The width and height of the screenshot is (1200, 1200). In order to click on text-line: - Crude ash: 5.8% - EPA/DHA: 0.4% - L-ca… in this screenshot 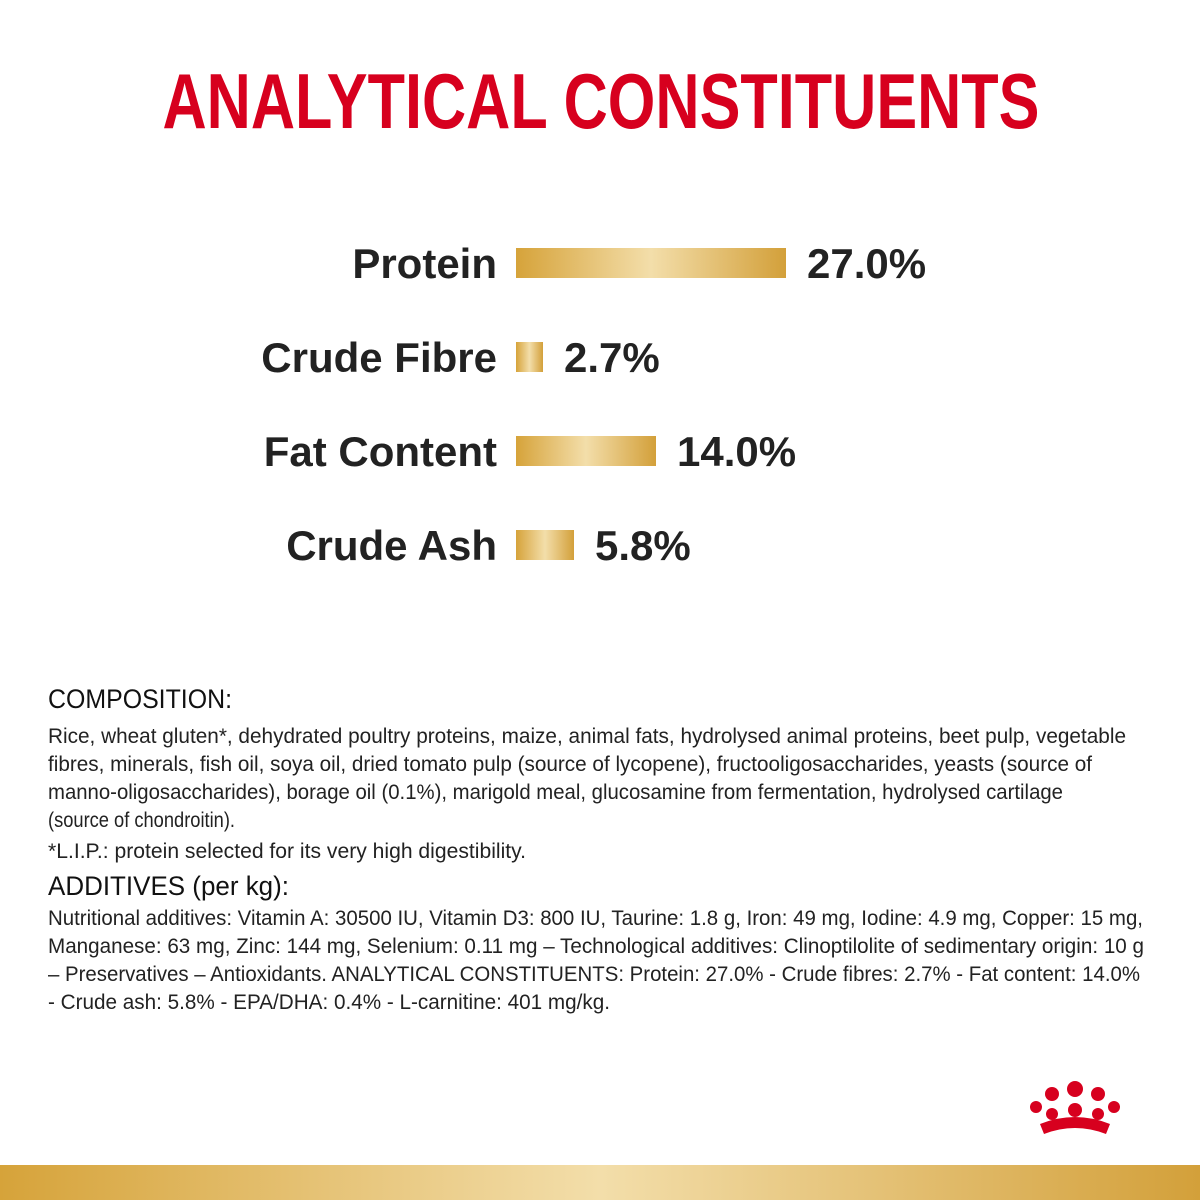, I will do `click(329, 1002)`.